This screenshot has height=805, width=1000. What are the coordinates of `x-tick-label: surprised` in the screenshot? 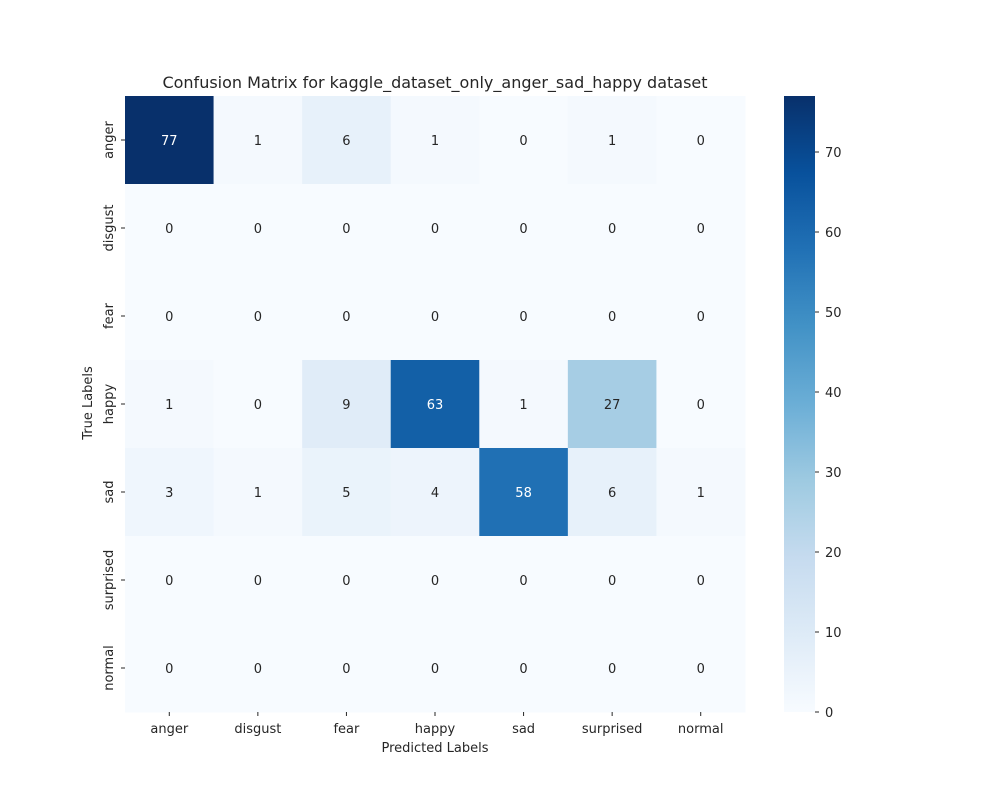 It's located at (612, 729).